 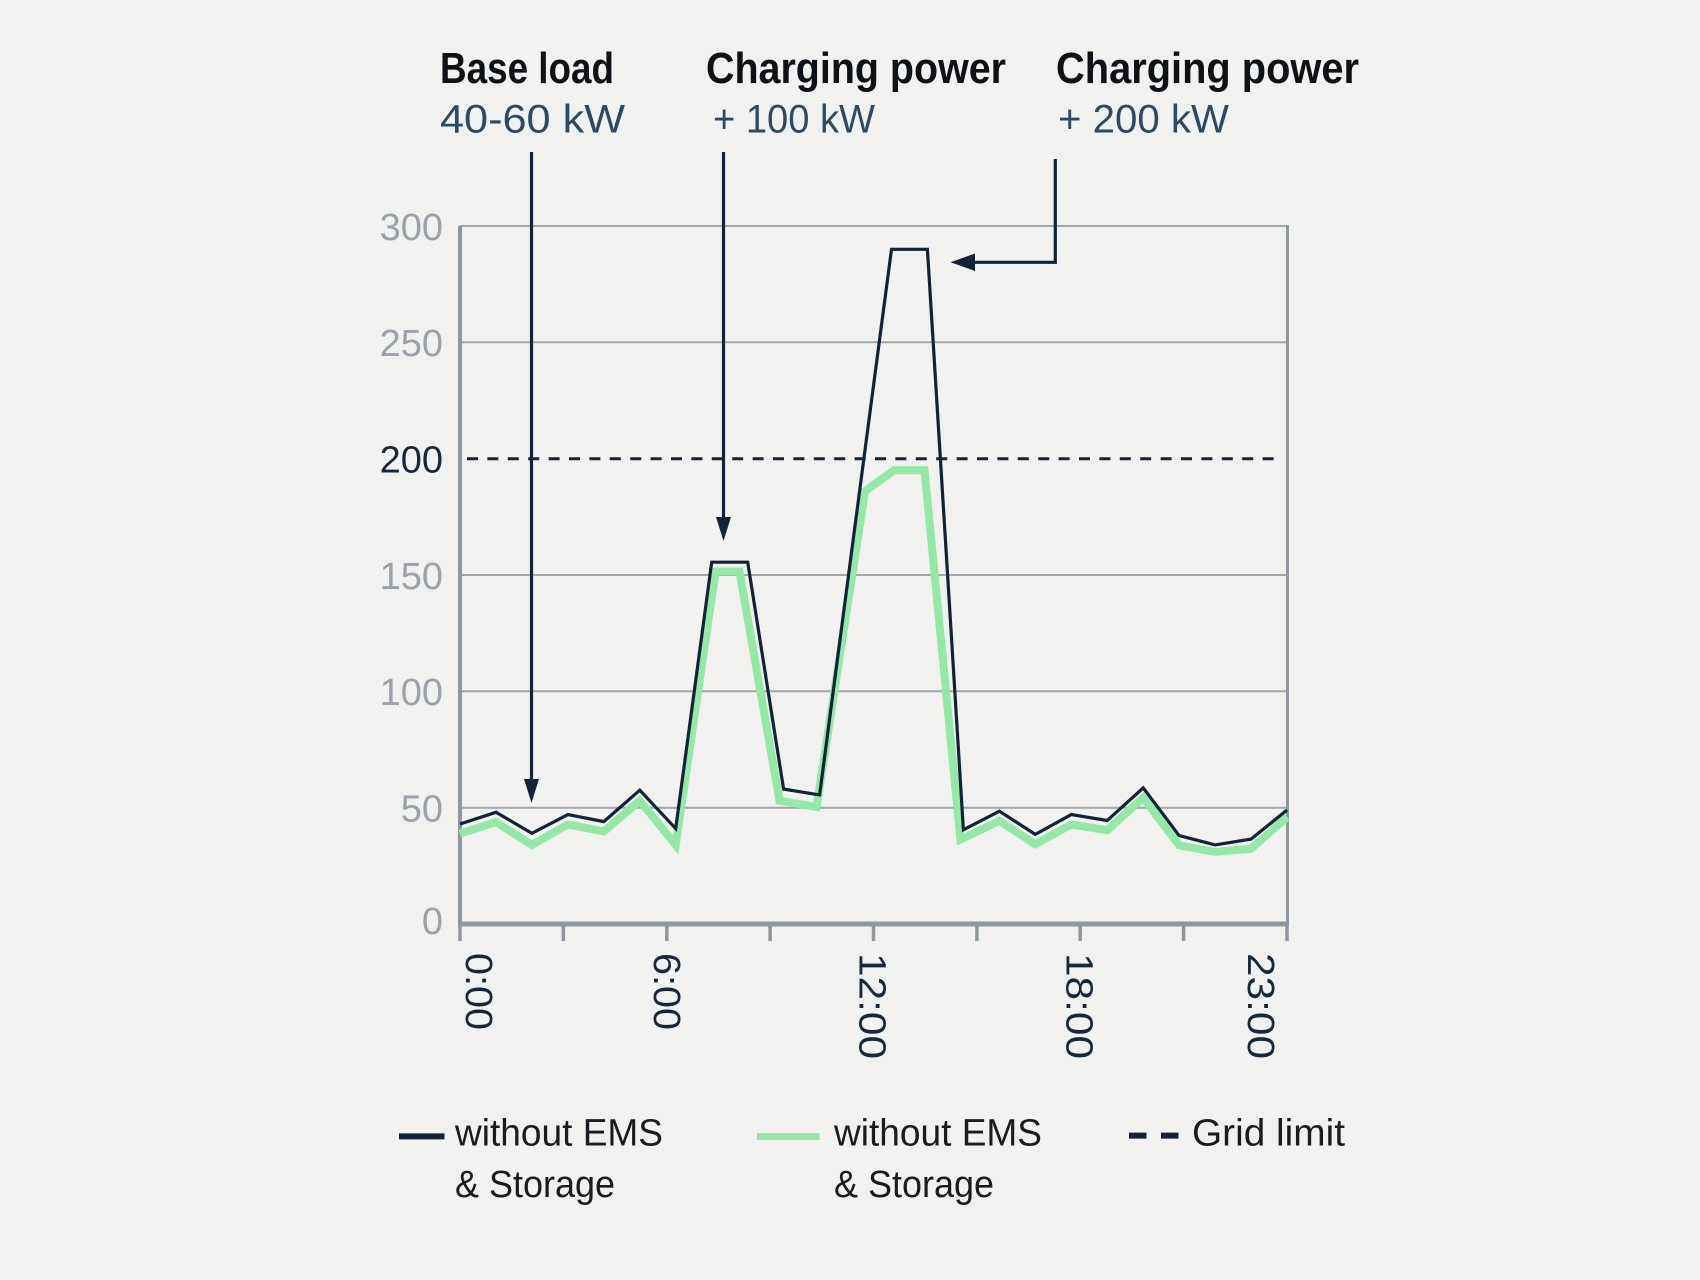 What do you see at coordinates (532, 120) in the screenshot?
I see `svg-text: 40-60 kW` at bounding box center [532, 120].